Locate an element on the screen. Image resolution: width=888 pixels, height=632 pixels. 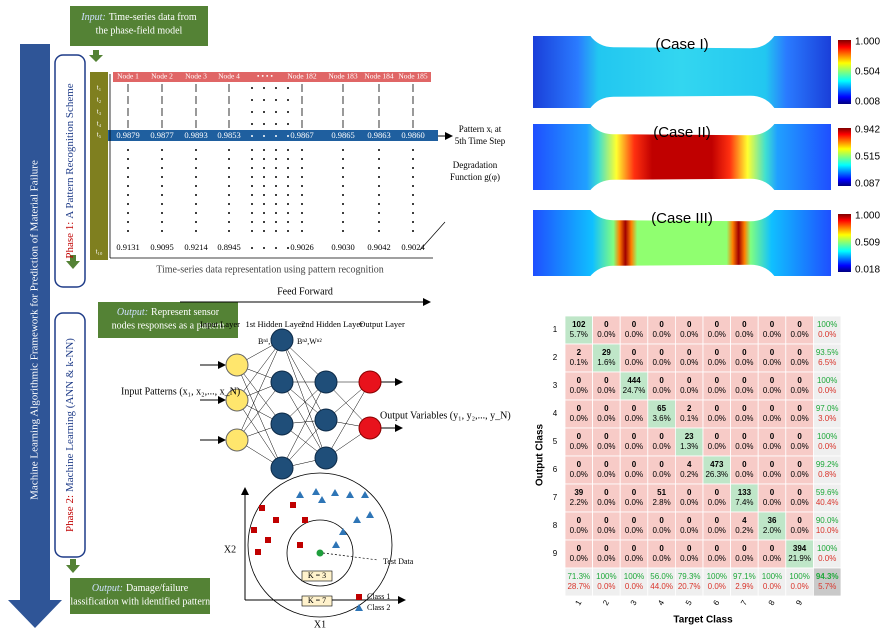
input-box is located at coordinates (139, 26).